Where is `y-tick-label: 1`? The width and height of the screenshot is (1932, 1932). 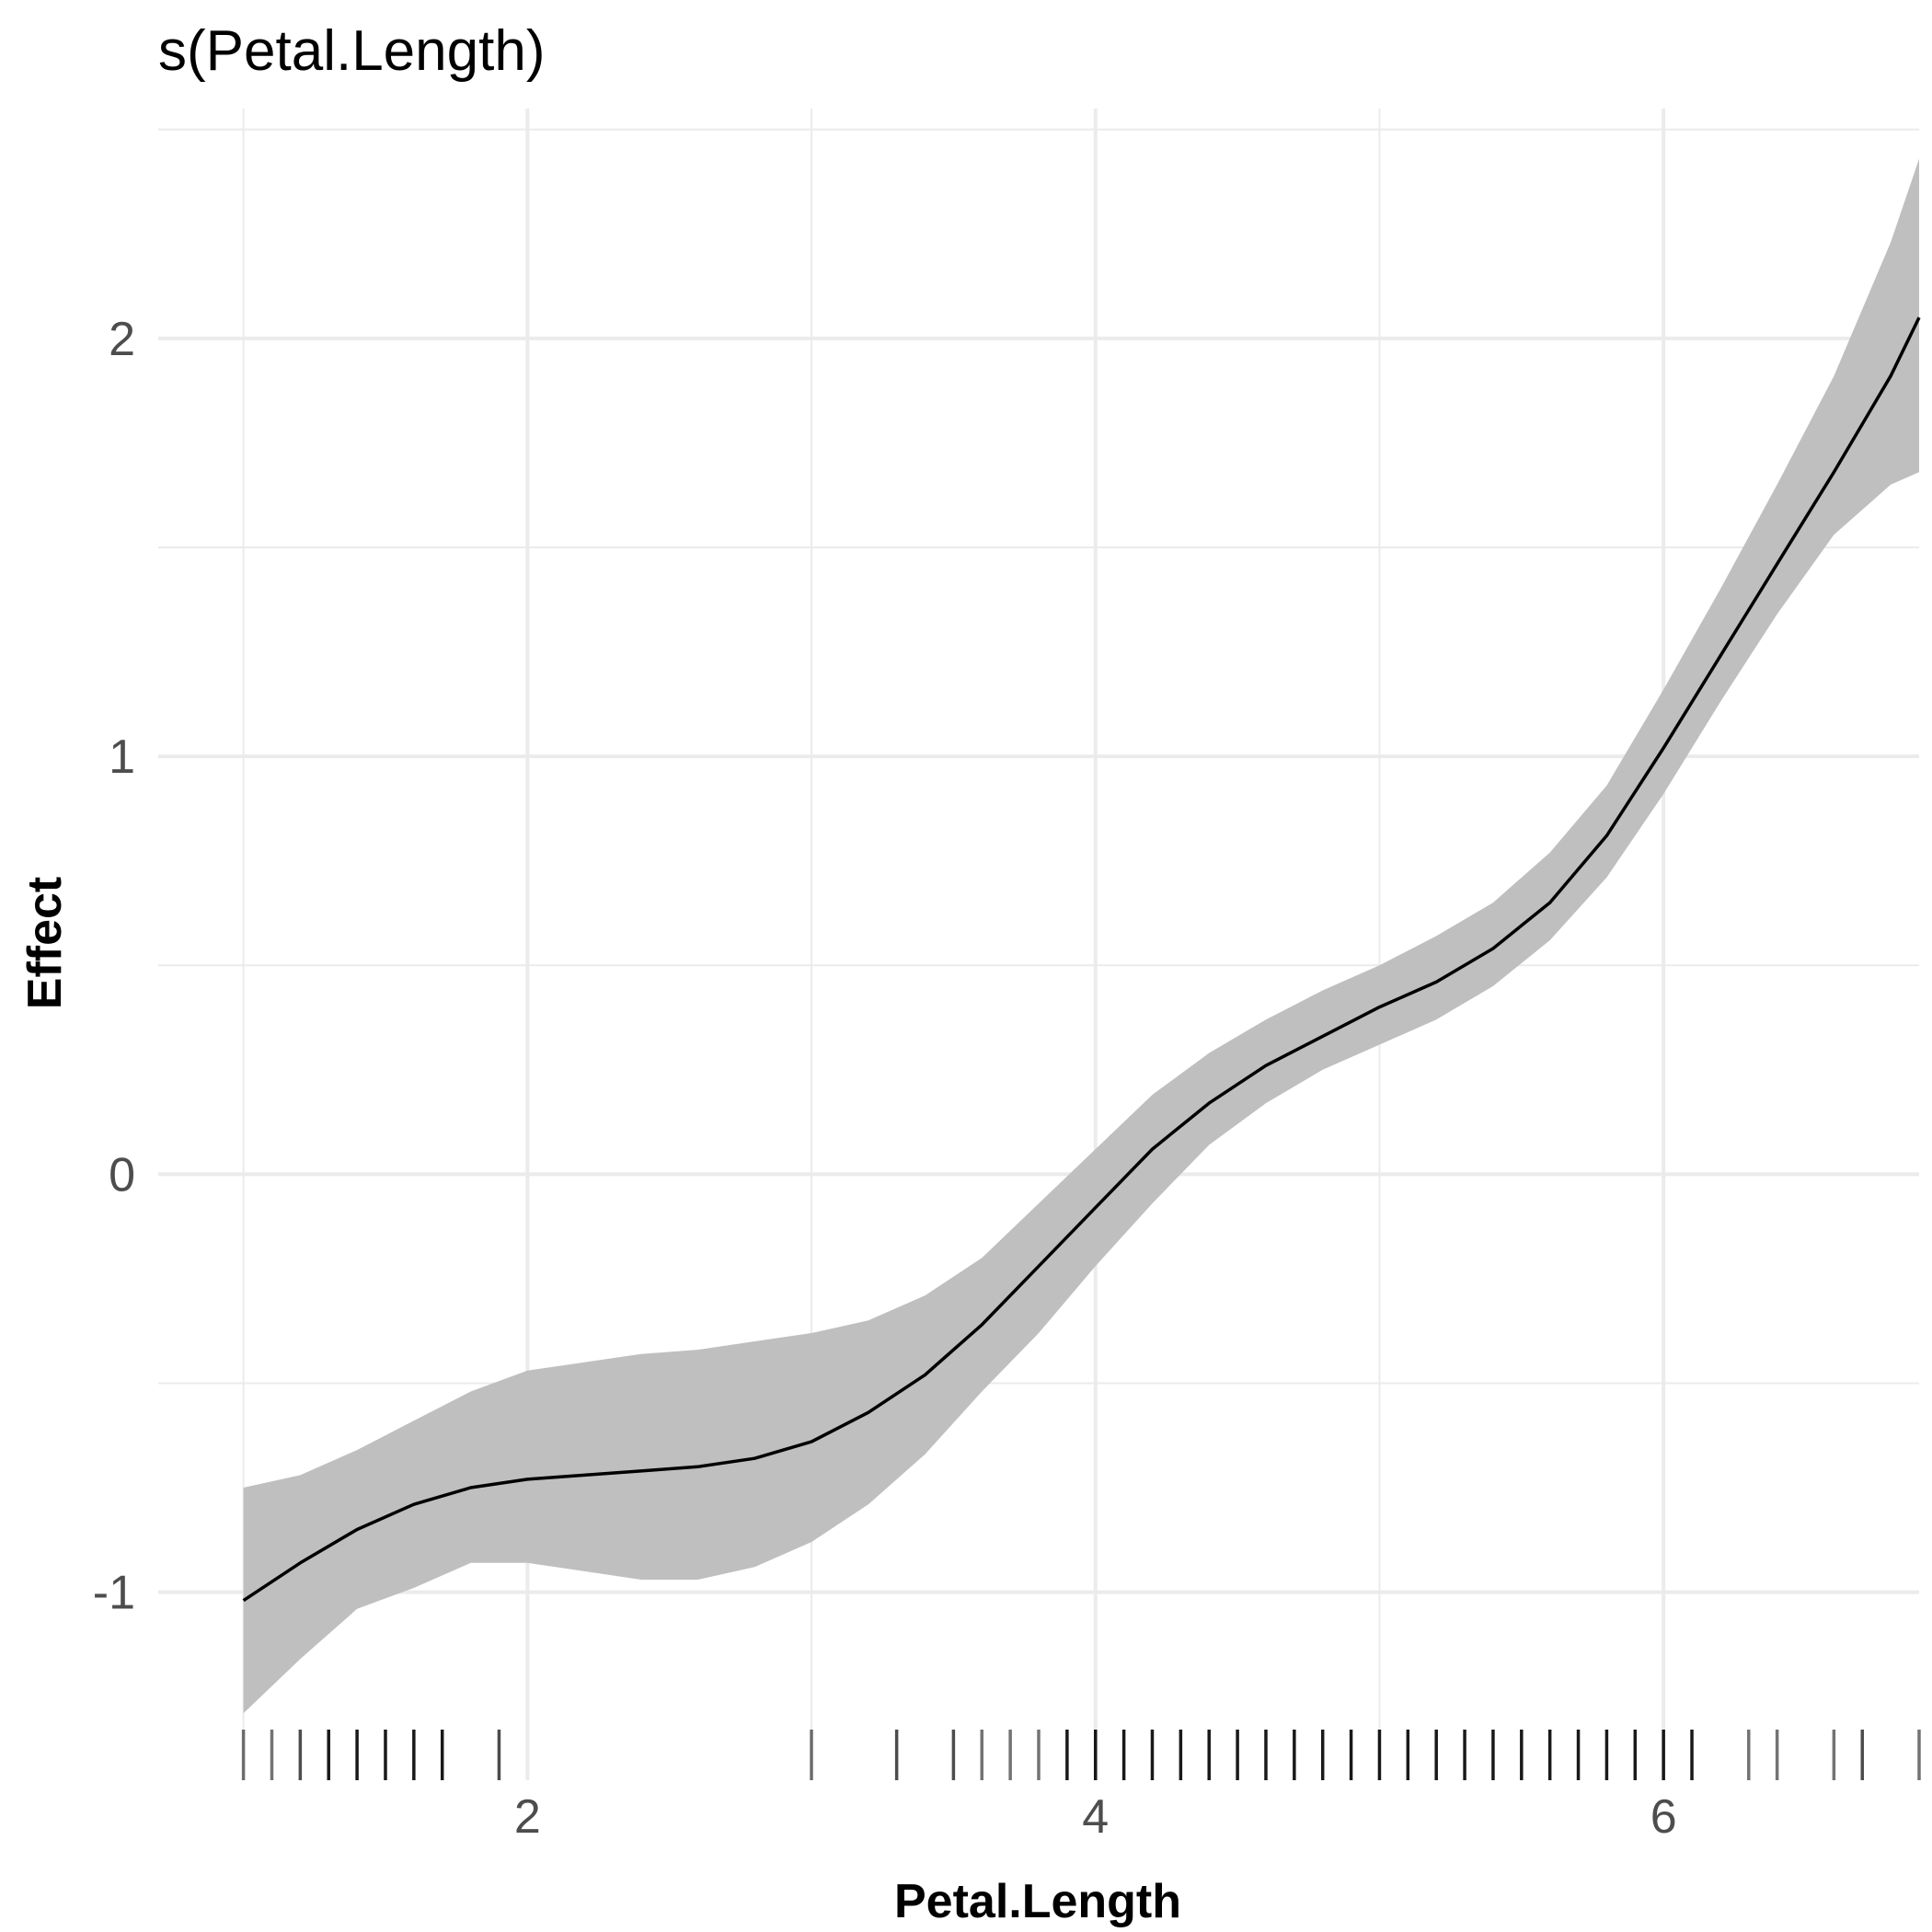 y-tick-label: 1 is located at coordinates (122, 757).